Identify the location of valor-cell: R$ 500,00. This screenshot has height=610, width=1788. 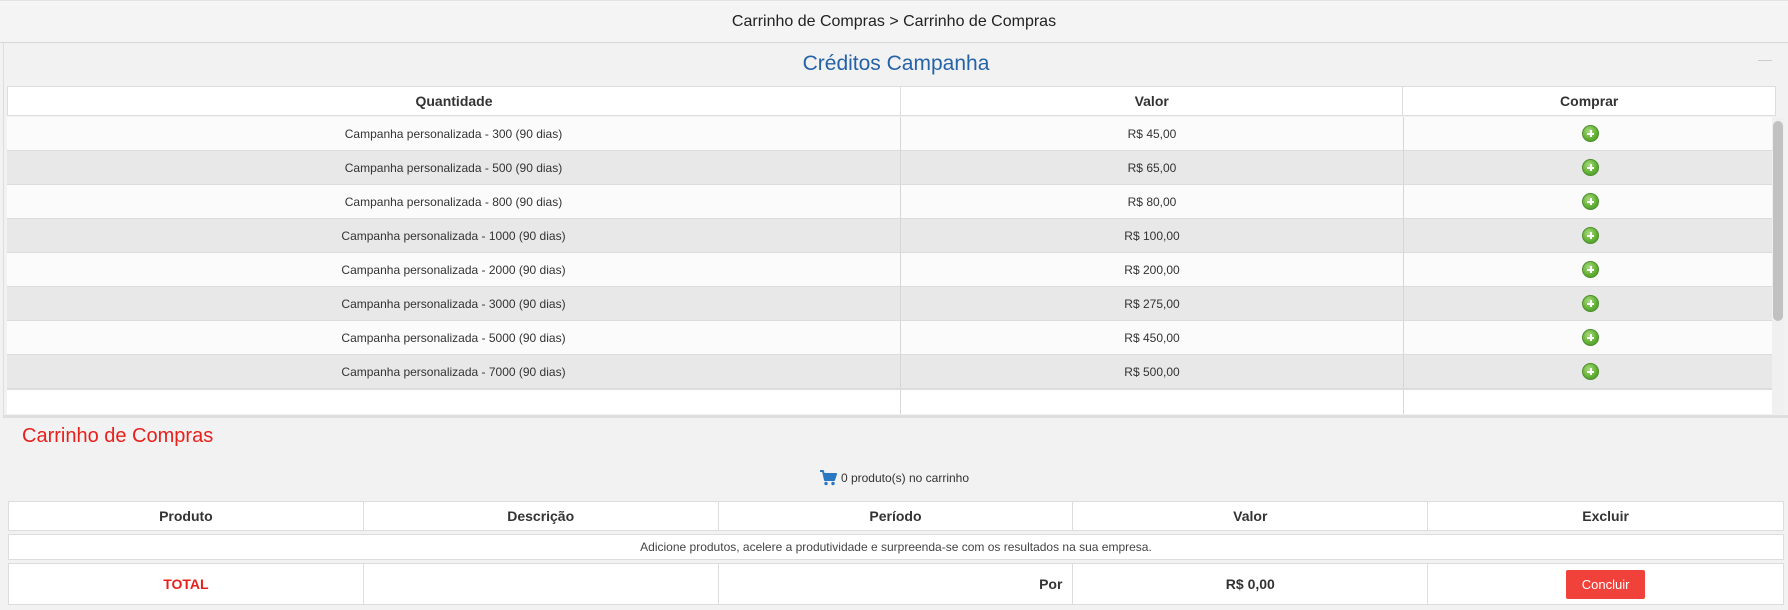
(1152, 371).